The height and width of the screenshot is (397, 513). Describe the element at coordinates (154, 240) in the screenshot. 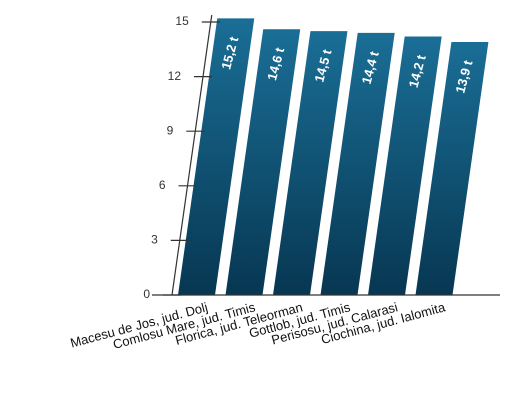

I see `y-tick-label: 3` at that location.